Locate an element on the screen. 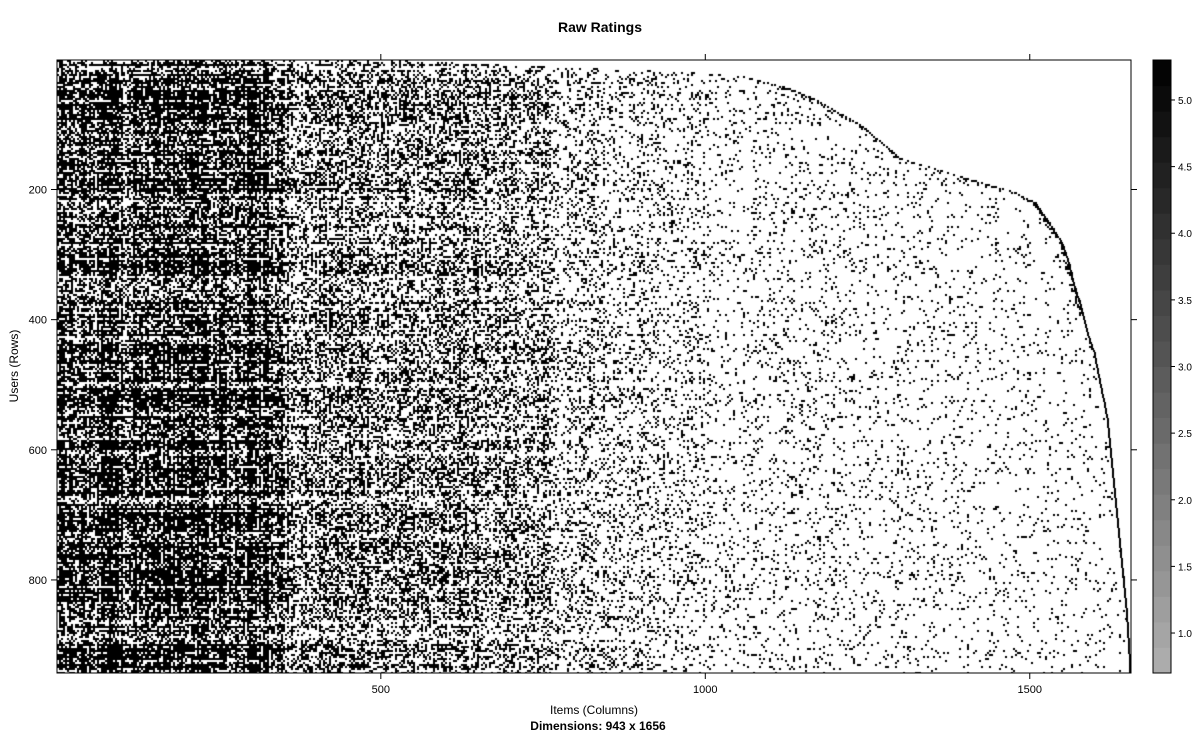  colorbar-tick-label: 1.0 is located at coordinates (1185, 634).